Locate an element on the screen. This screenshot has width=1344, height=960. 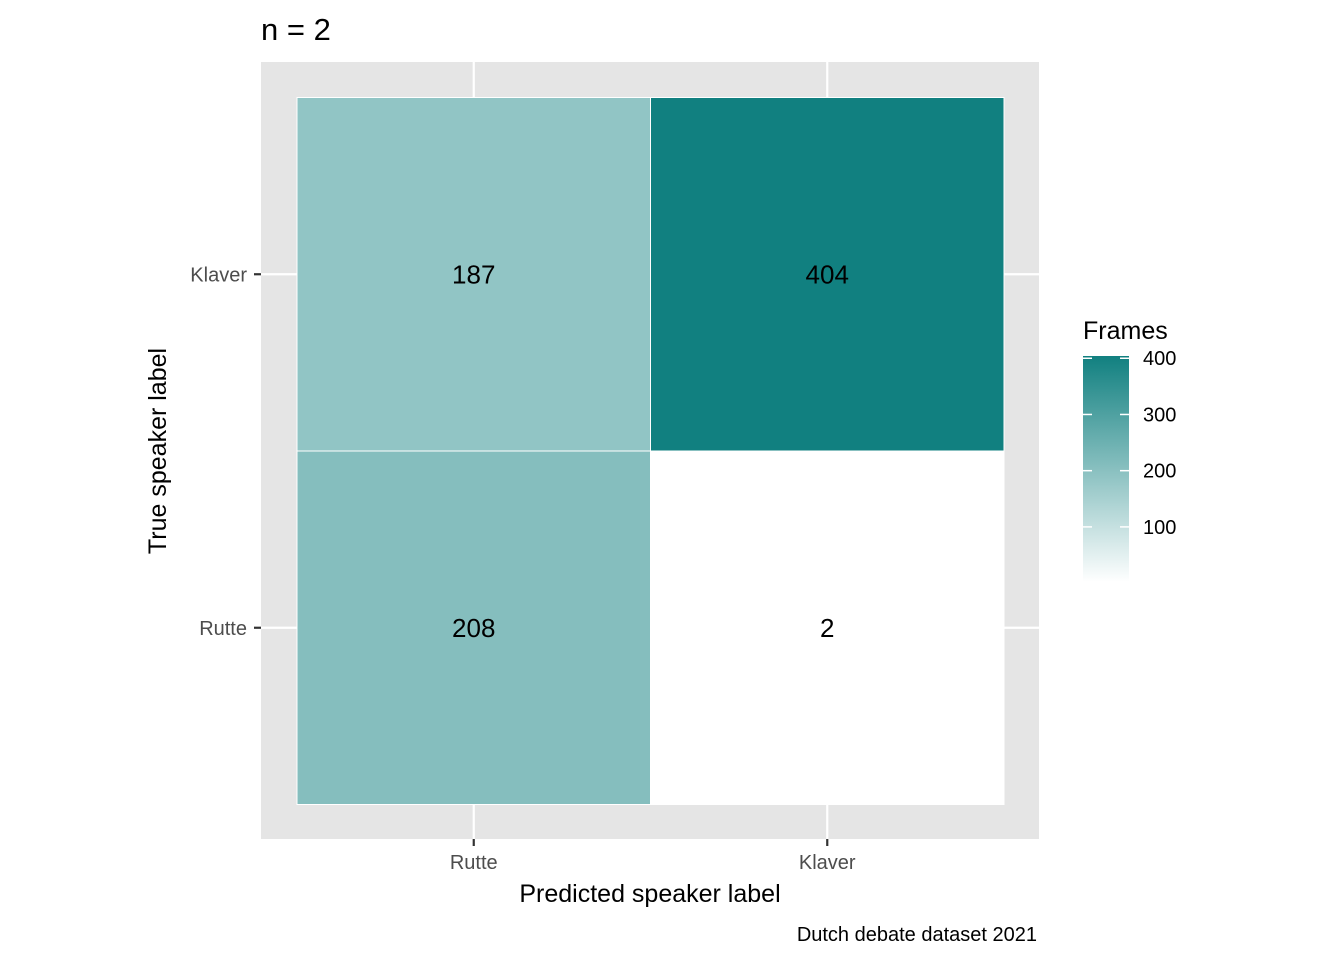
y-tick-label-rutte: Rutte is located at coordinates (223, 629).